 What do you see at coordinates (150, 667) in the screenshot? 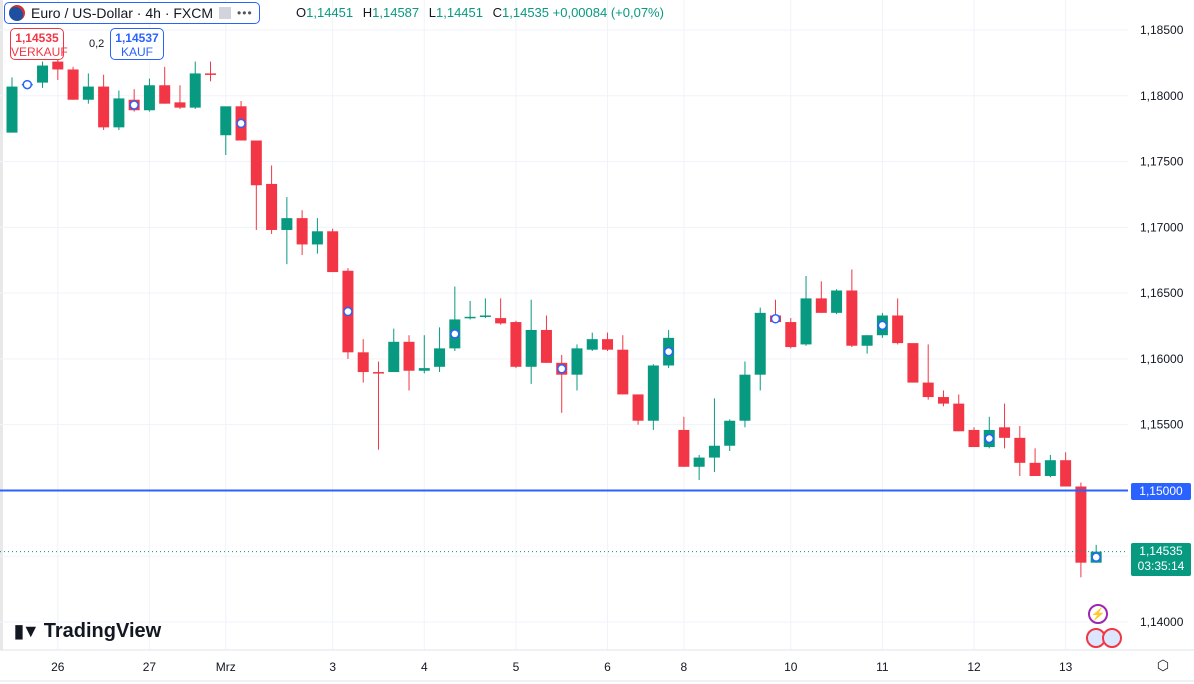
I see `x-tick-label: 27` at bounding box center [150, 667].